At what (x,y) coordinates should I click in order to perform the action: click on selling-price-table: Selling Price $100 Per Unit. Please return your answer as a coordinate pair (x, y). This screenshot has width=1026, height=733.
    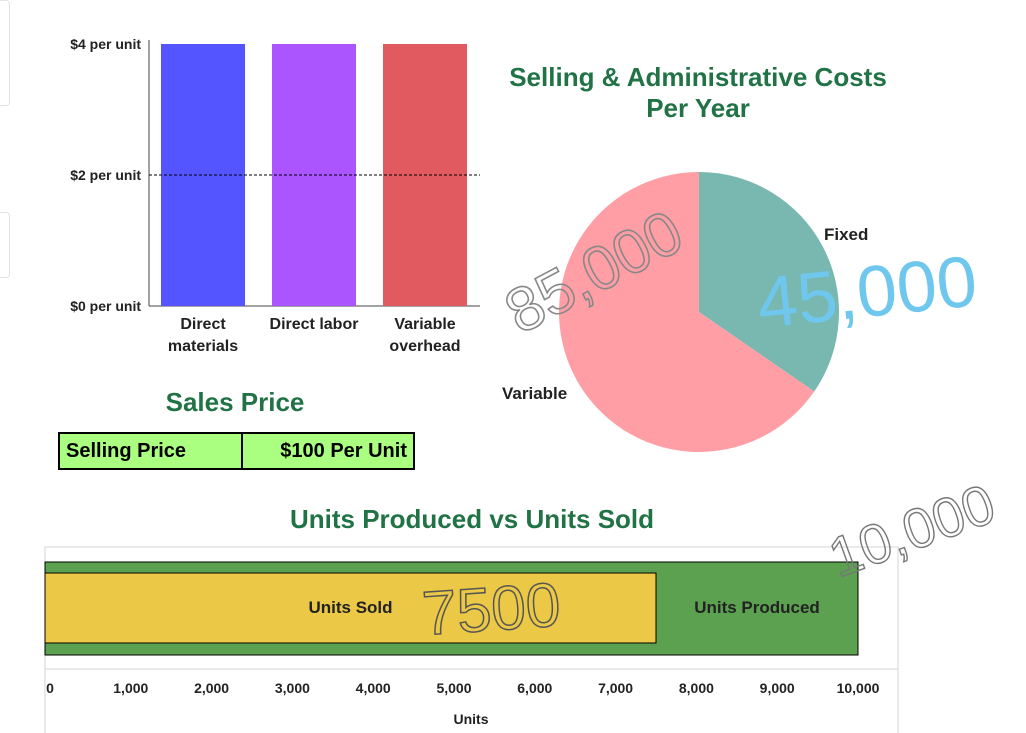
    Looking at the image, I should click on (236, 451).